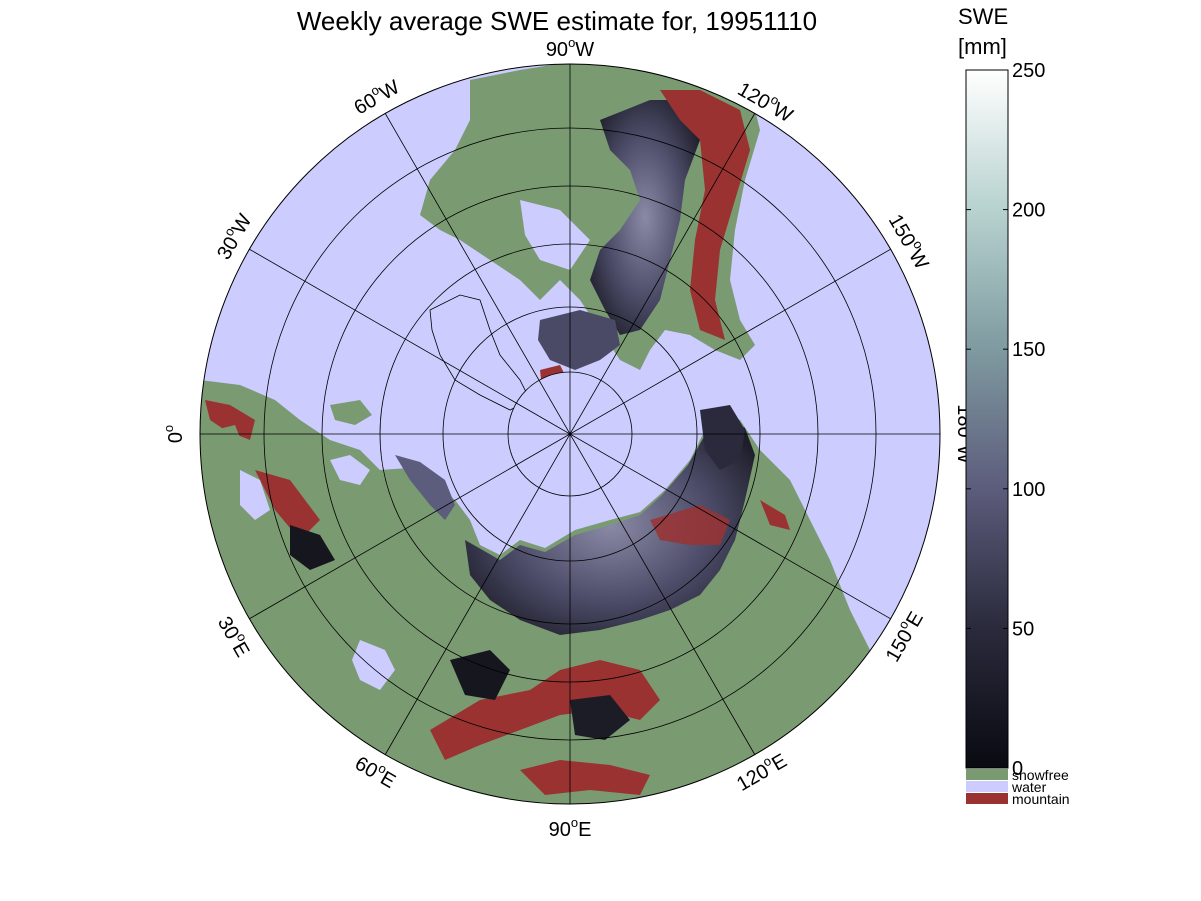 The height and width of the screenshot is (901, 1201). Describe the element at coordinates (1028, 211) in the screenshot. I see `colorbar-tick-label: 200` at that location.